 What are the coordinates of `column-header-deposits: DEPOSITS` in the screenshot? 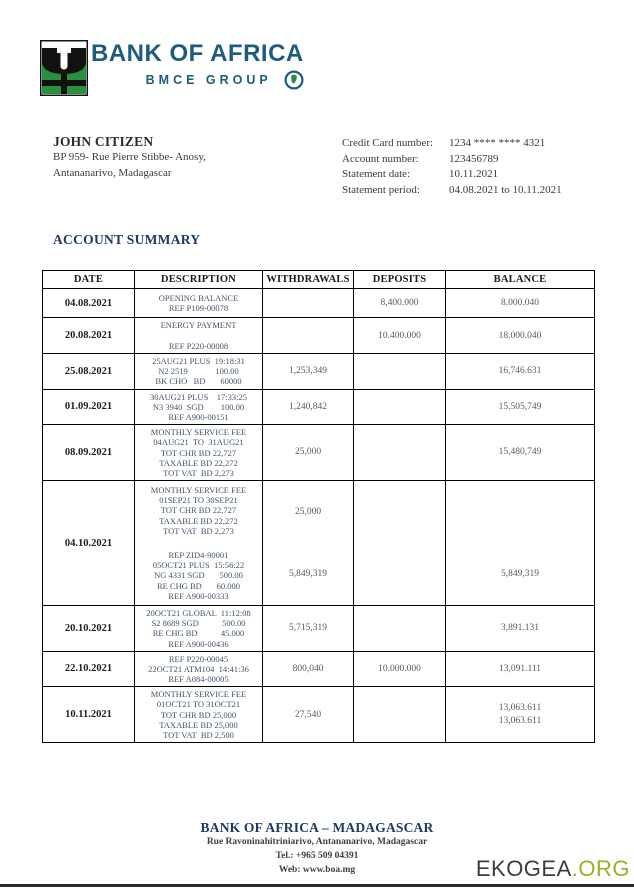 It's located at (400, 280).